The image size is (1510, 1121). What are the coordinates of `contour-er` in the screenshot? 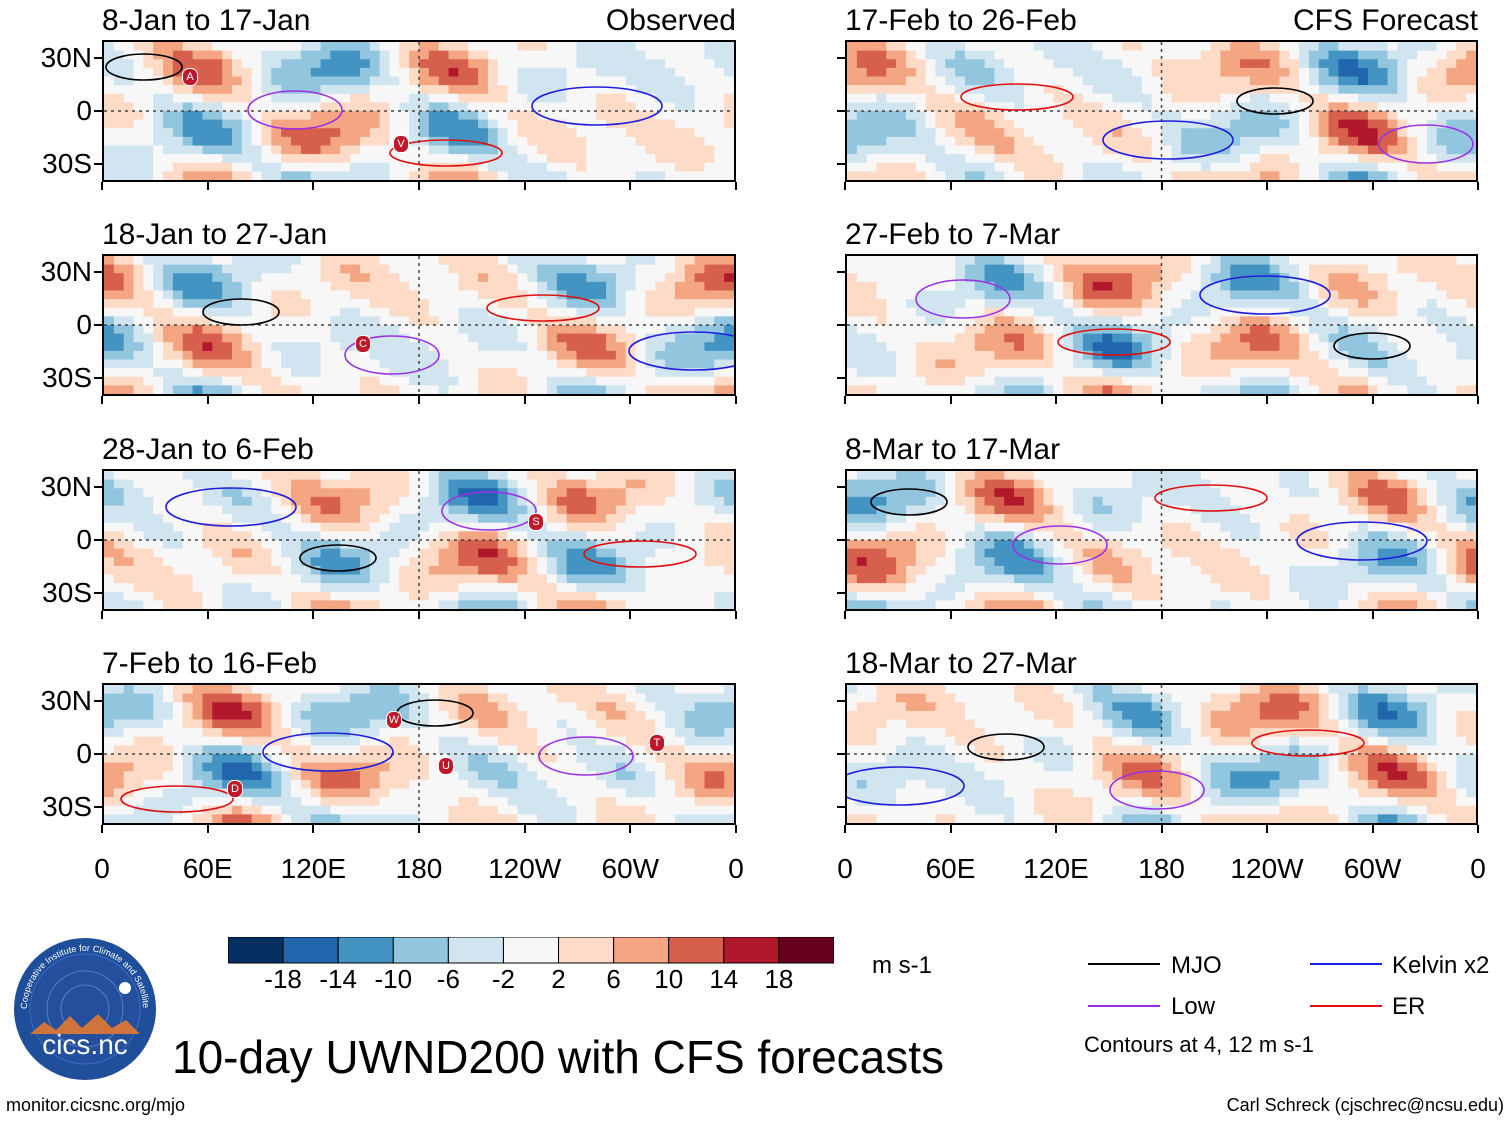 It's located at (177, 799).